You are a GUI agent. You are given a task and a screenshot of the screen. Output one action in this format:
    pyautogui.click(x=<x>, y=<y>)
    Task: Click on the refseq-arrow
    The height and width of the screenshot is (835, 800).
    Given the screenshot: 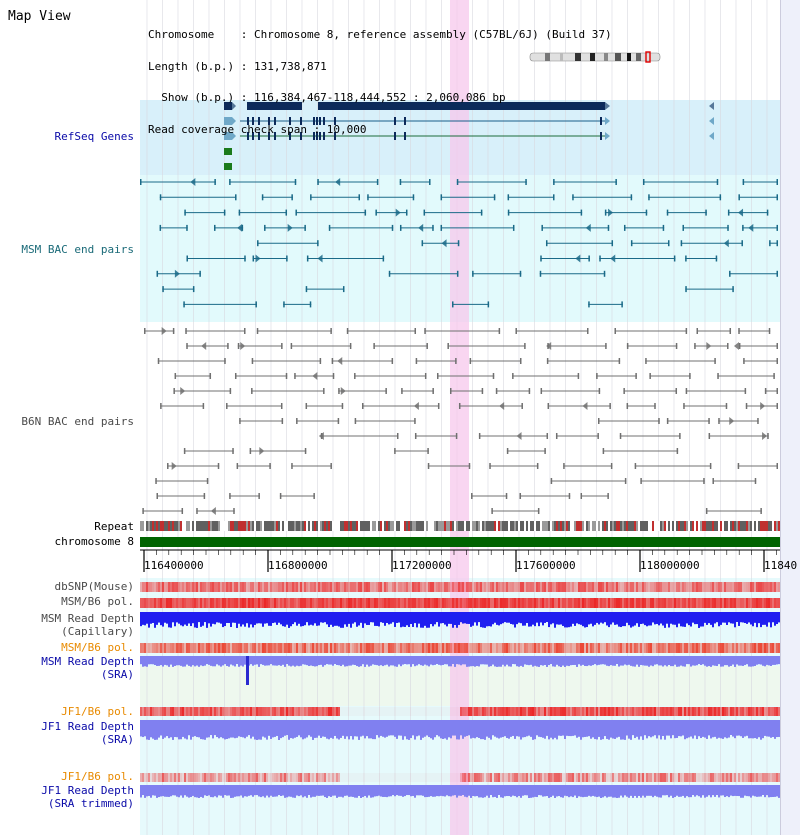 What is the action you would take?
    pyautogui.click(x=711, y=106)
    